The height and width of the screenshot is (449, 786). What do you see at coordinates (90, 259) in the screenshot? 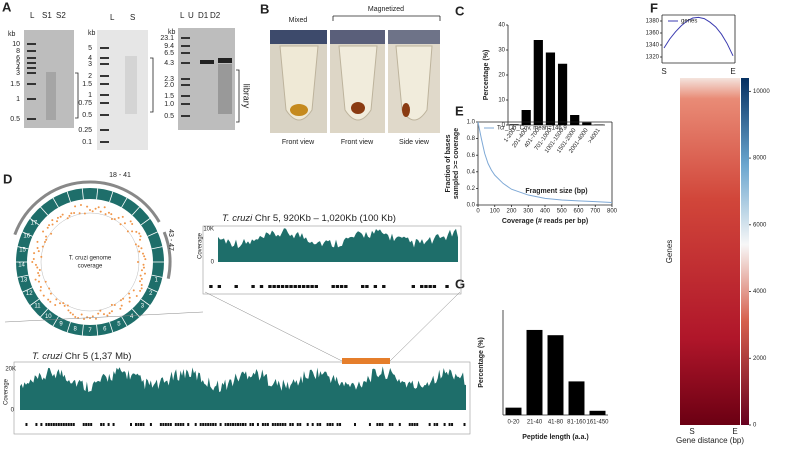
I see `circos-center-label: T. cruzi genome` at bounding box center [90, 259].